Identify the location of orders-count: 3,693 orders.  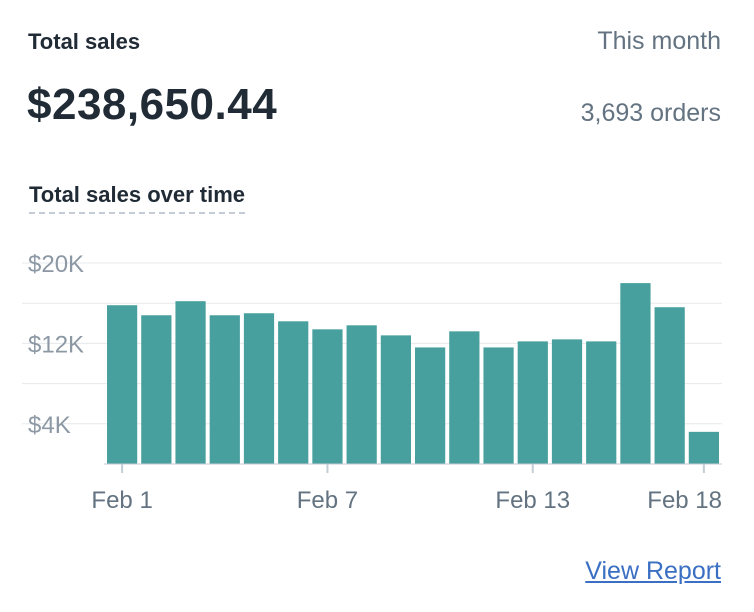
(650, 113).